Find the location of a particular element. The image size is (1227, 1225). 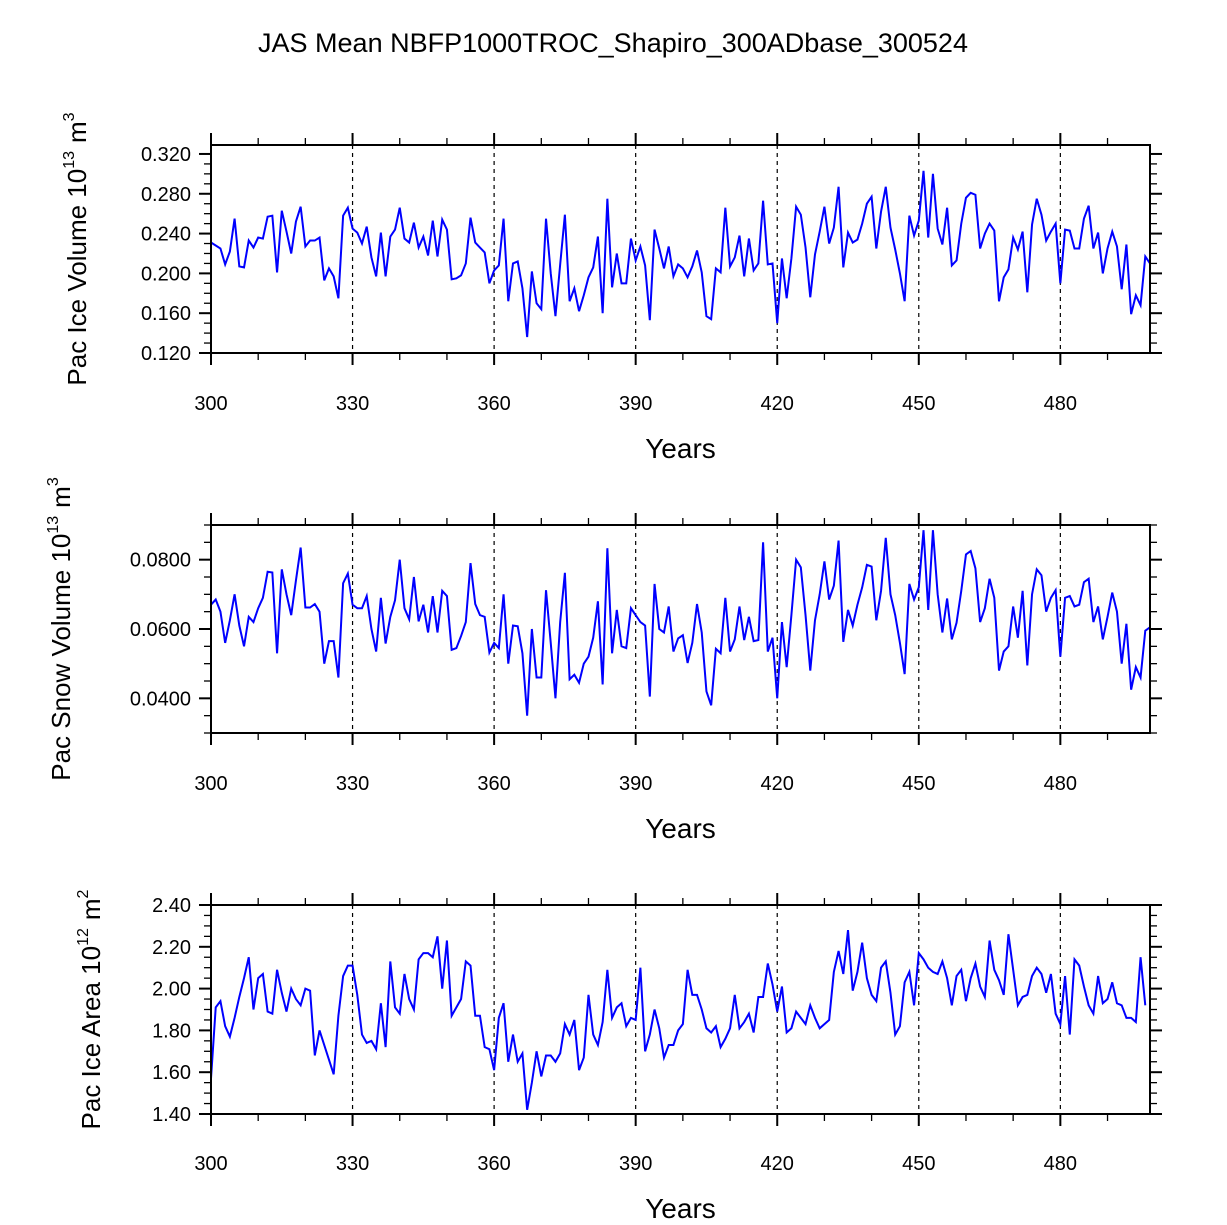

y-tick-label: 1.60 is located at coordinates (171, 1073).